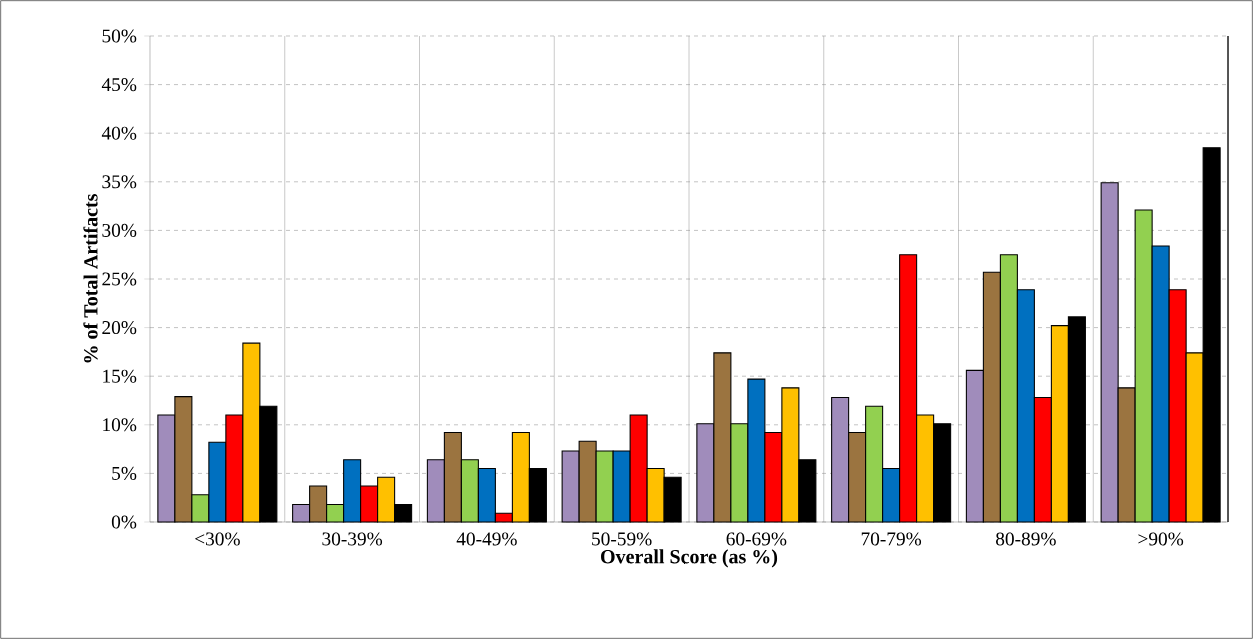 This screenshot has width=1253, height=639. What do you see at coordinates (119, 133) in the screenshot?
I see `y-tick-label: 40%` at bounding box center [119, 133].